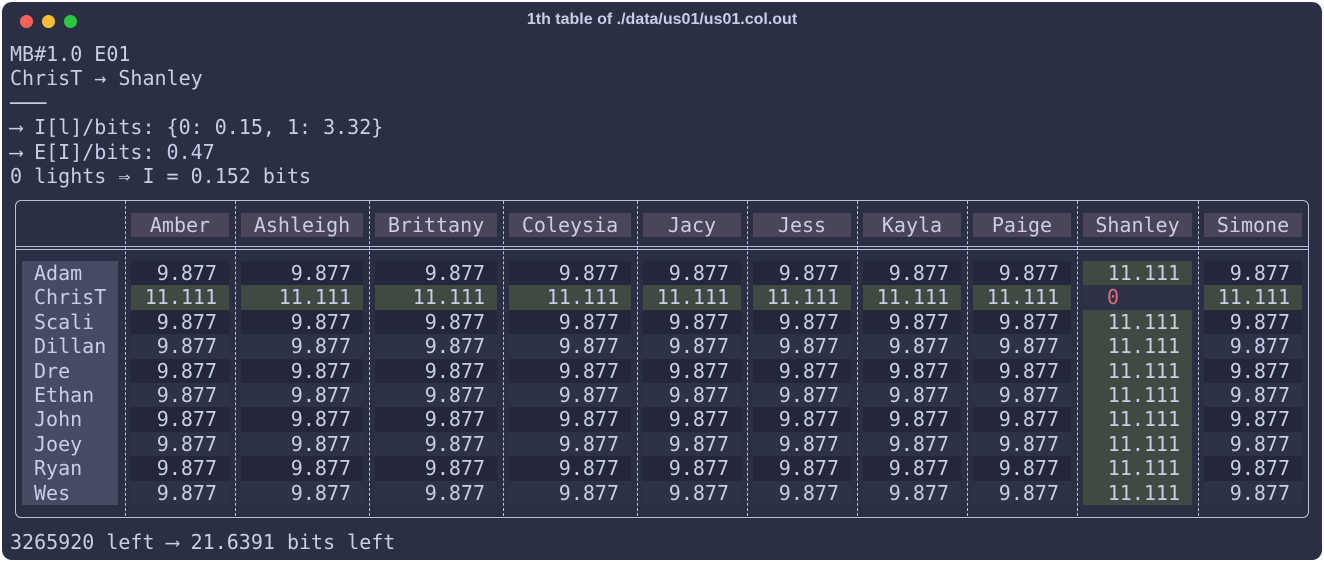 The image size is (1324, 562). Describe the element at coordinates (1137, 297) in the screenshot. I see `table-cell: 0` at that location.